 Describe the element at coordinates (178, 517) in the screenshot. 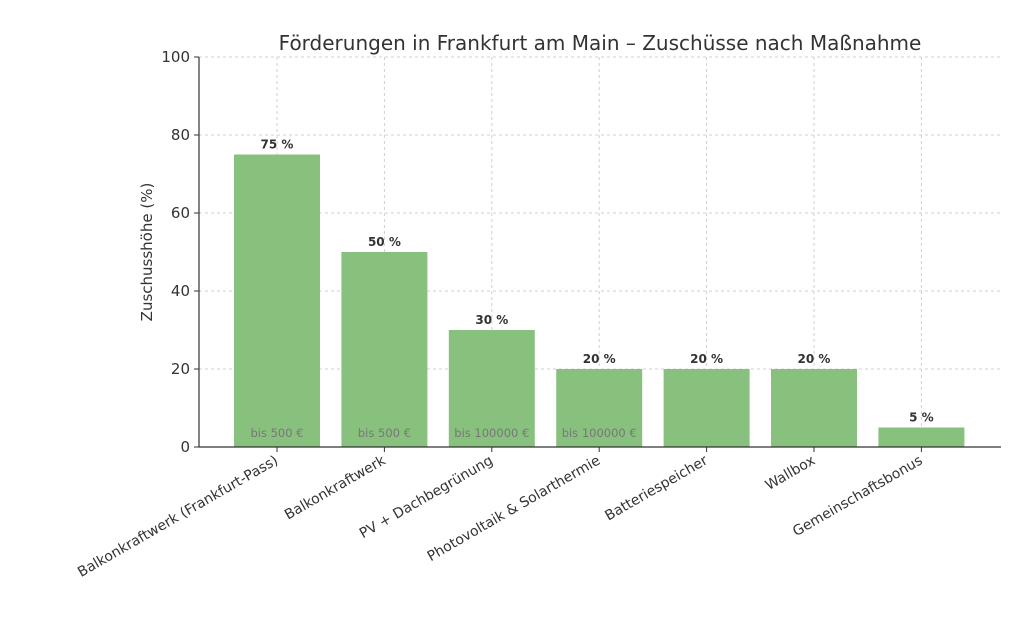

I see `x-tick-label: Balkonkraftwerk (Frankfurt-Pass)` at that location.